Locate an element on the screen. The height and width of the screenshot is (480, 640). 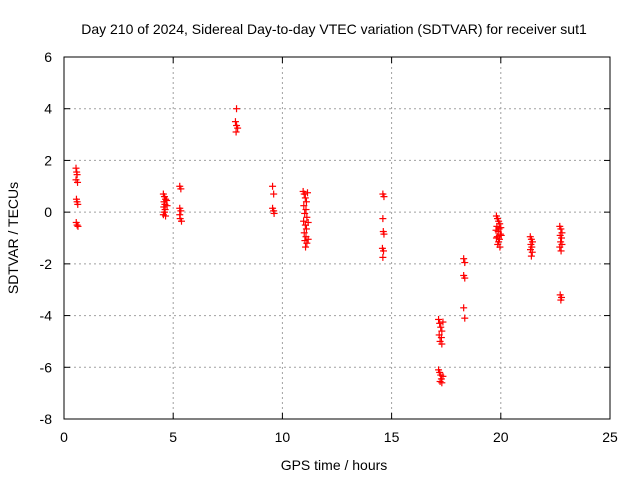
y-tick-label: -2 is located at coordinates (46, 264).